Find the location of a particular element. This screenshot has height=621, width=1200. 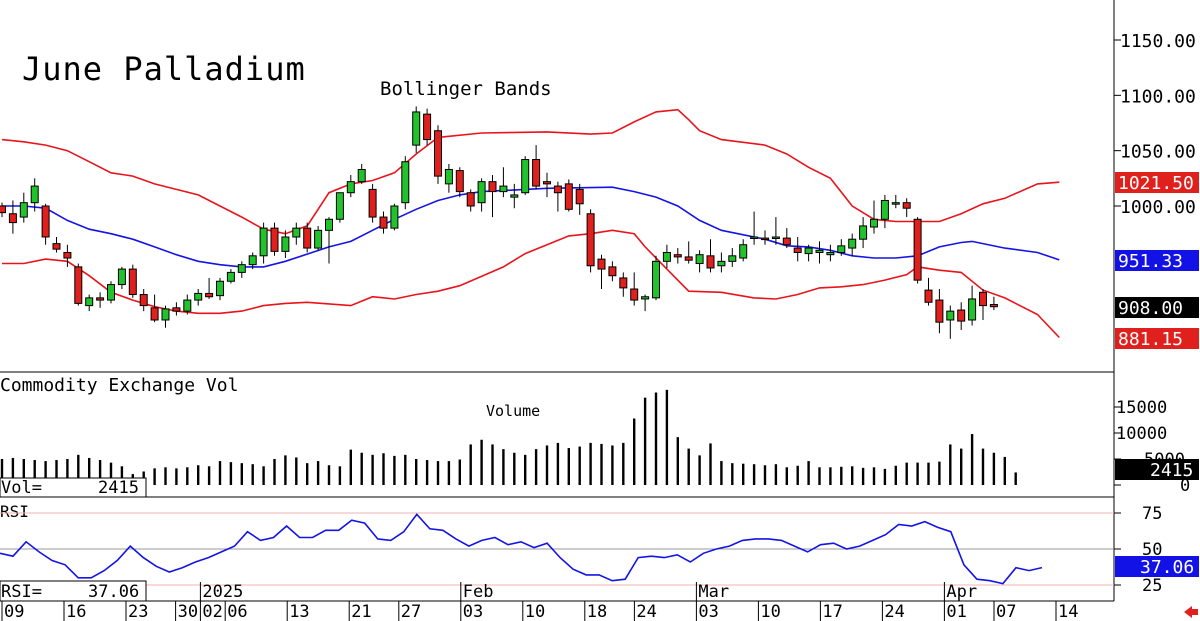

rsi-readout-label: RSI= is located at coordinates (21, 592).